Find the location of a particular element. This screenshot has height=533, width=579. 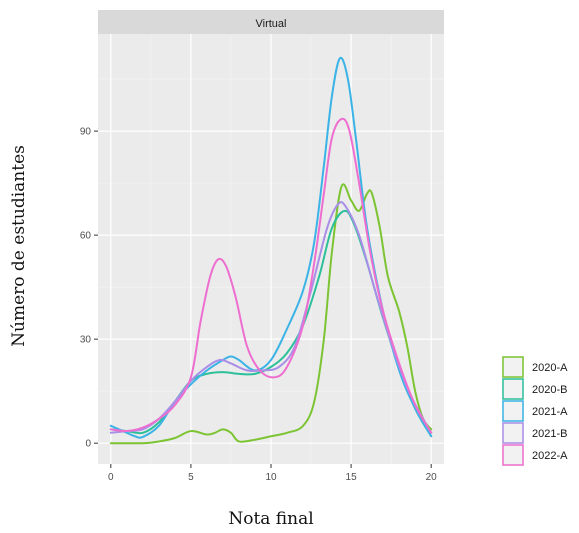

x-axis: 0 5 10 15 20 is located at coordinates (272, 473).